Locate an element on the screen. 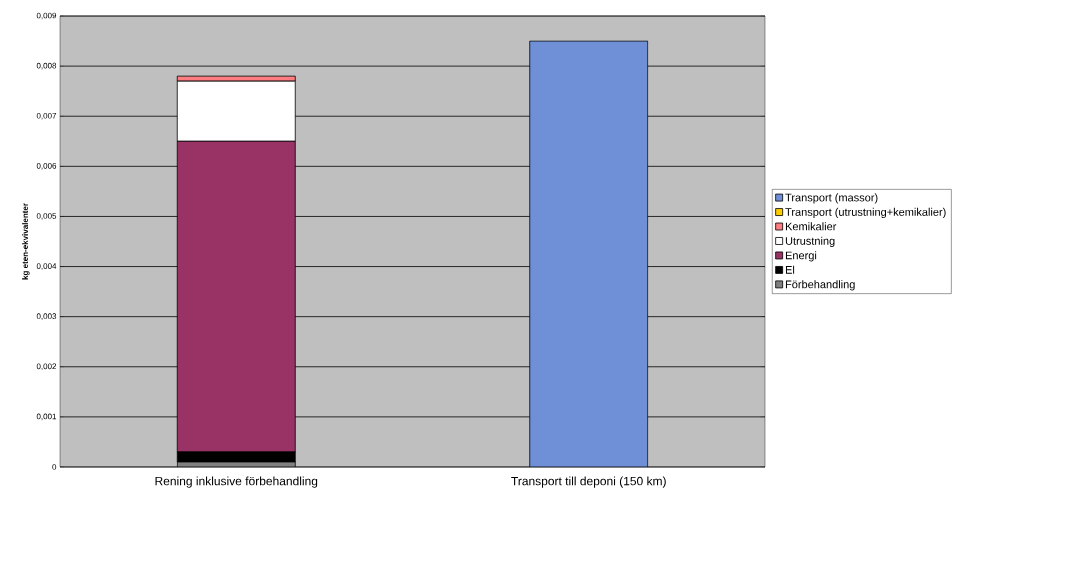 This screenshot has height=567, width=1078. legend-label: Kemikalier is located at coordinates (811, 226).